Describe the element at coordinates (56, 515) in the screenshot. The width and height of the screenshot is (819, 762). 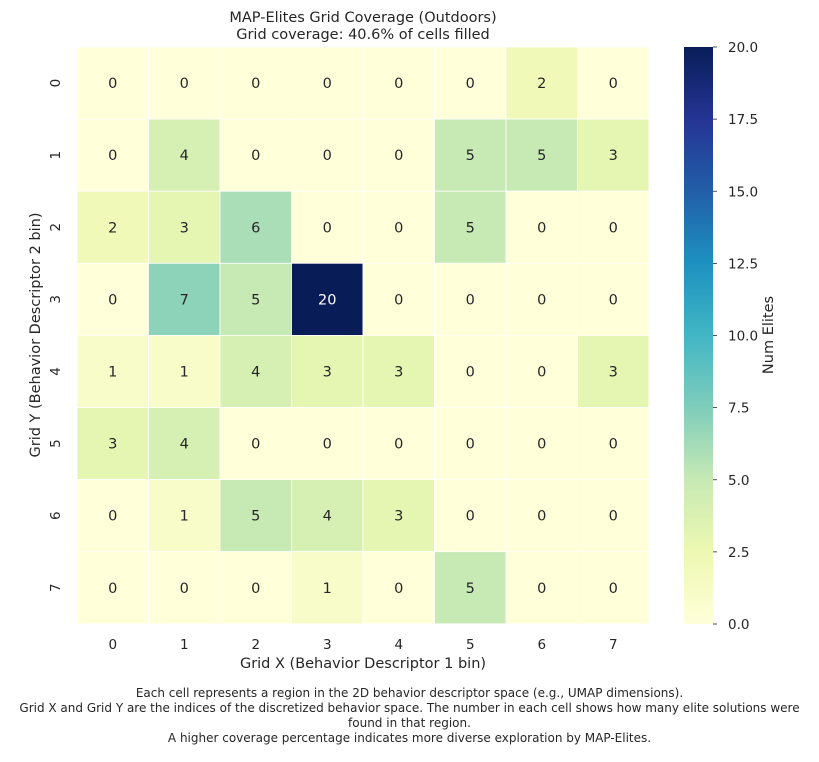
I see `y-tick-label: 6` at that location.